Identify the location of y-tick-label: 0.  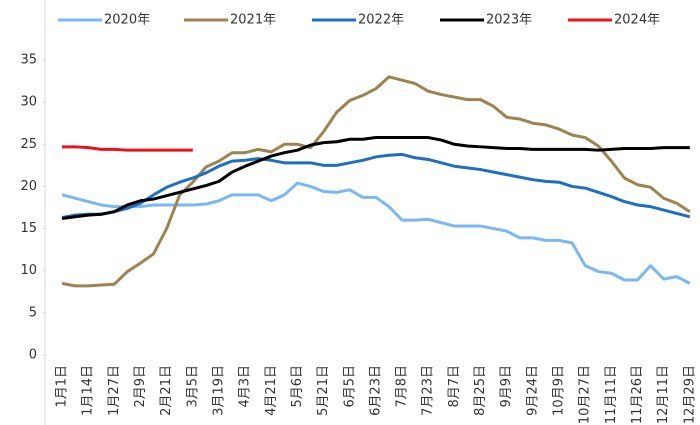
(33, 355).